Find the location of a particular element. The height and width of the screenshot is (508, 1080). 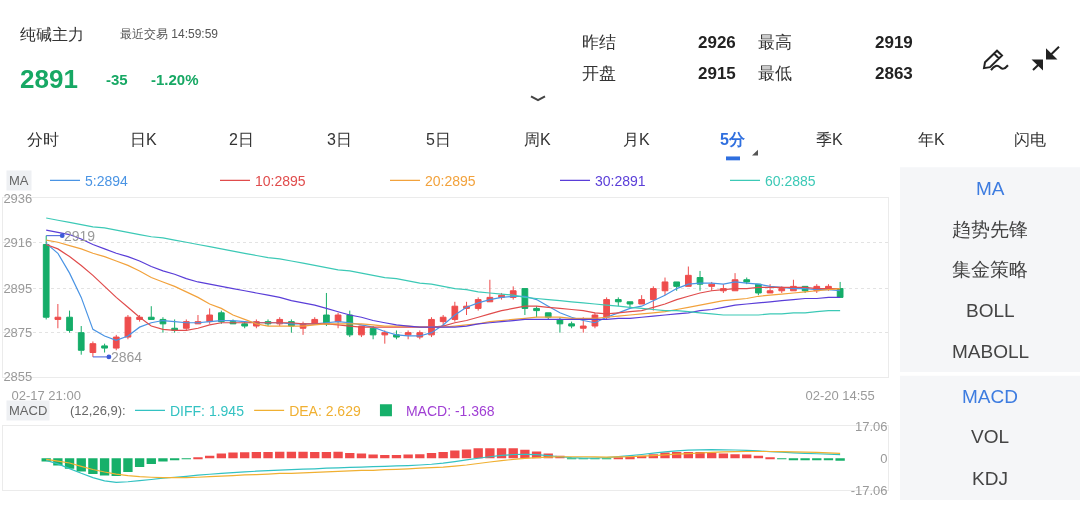

text: 季K is located at coordinates (829, 139).